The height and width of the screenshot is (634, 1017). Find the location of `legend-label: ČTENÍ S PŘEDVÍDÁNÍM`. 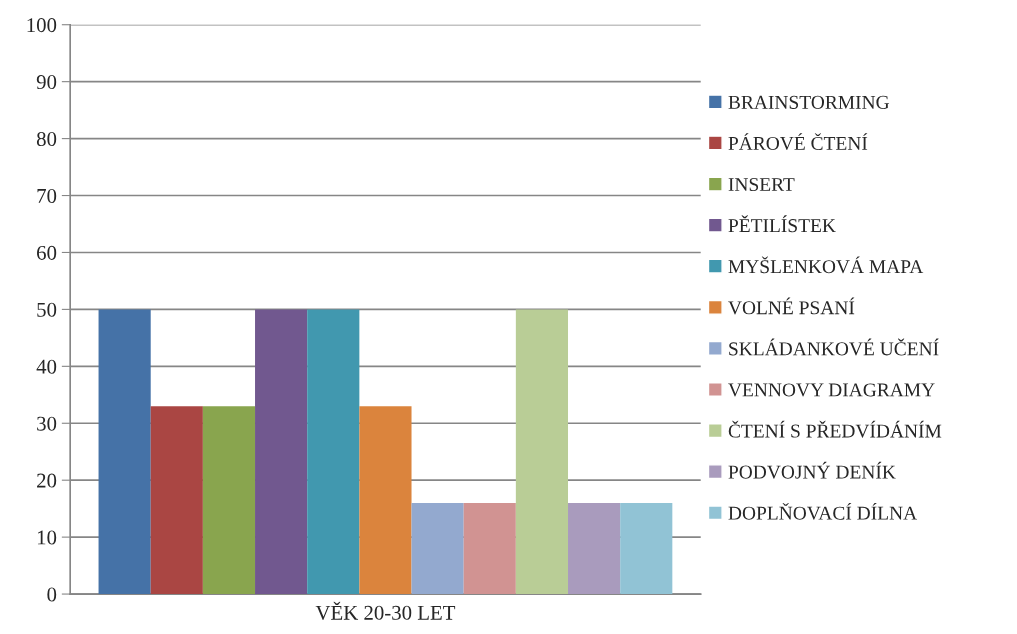

legend-label: ČTENÍ S PŘEDVÍDÁNÍM is located at coordinates (835, 429).